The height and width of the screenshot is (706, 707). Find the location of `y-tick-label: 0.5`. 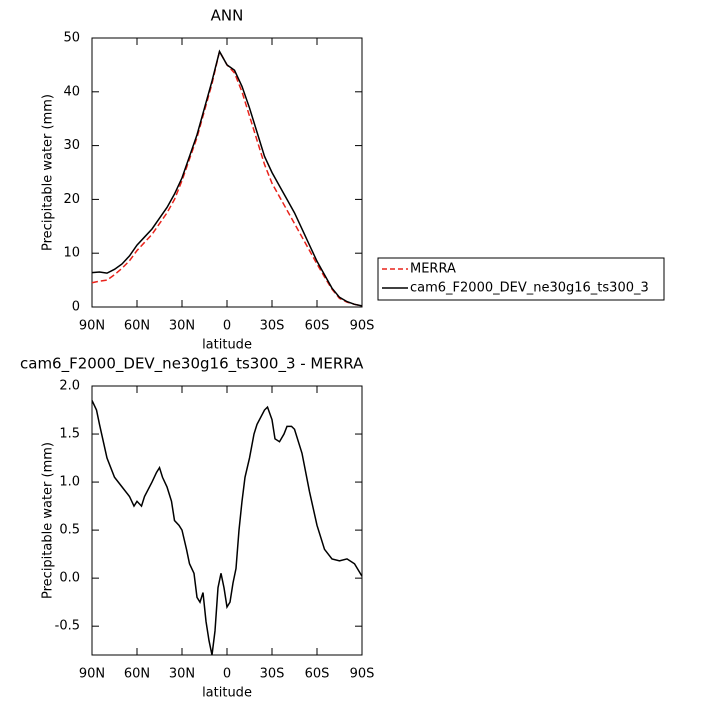

y-tick-label: 0.5 is located at coordinates (69, 530).